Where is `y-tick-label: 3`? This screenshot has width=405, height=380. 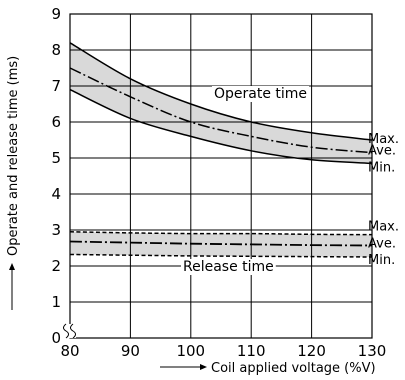 y-tick-label: 3 is located at coordinates (56, 230).